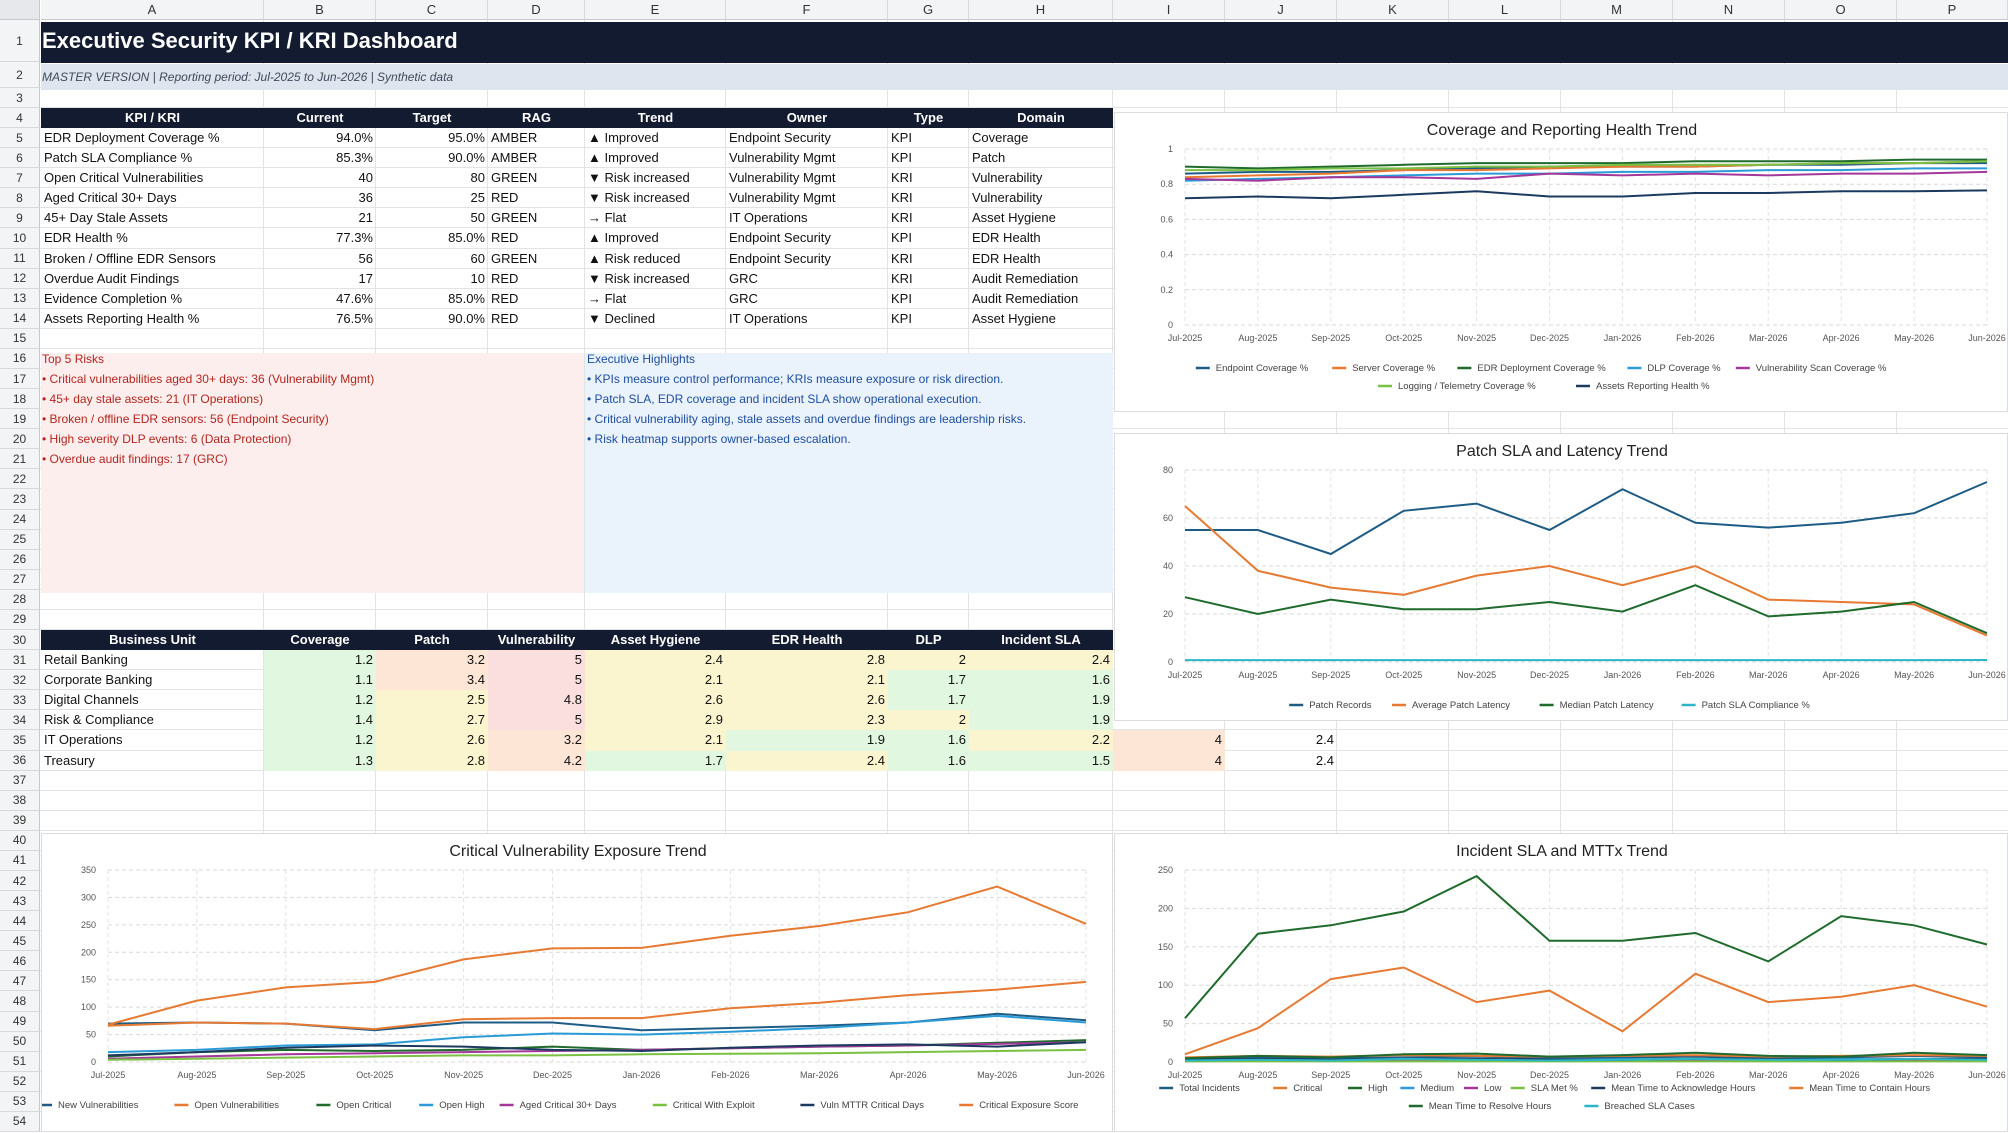 The height and width of the screenshot is (1133, 2008). I want to click on kpi-cell: 25, so click(432, 198).